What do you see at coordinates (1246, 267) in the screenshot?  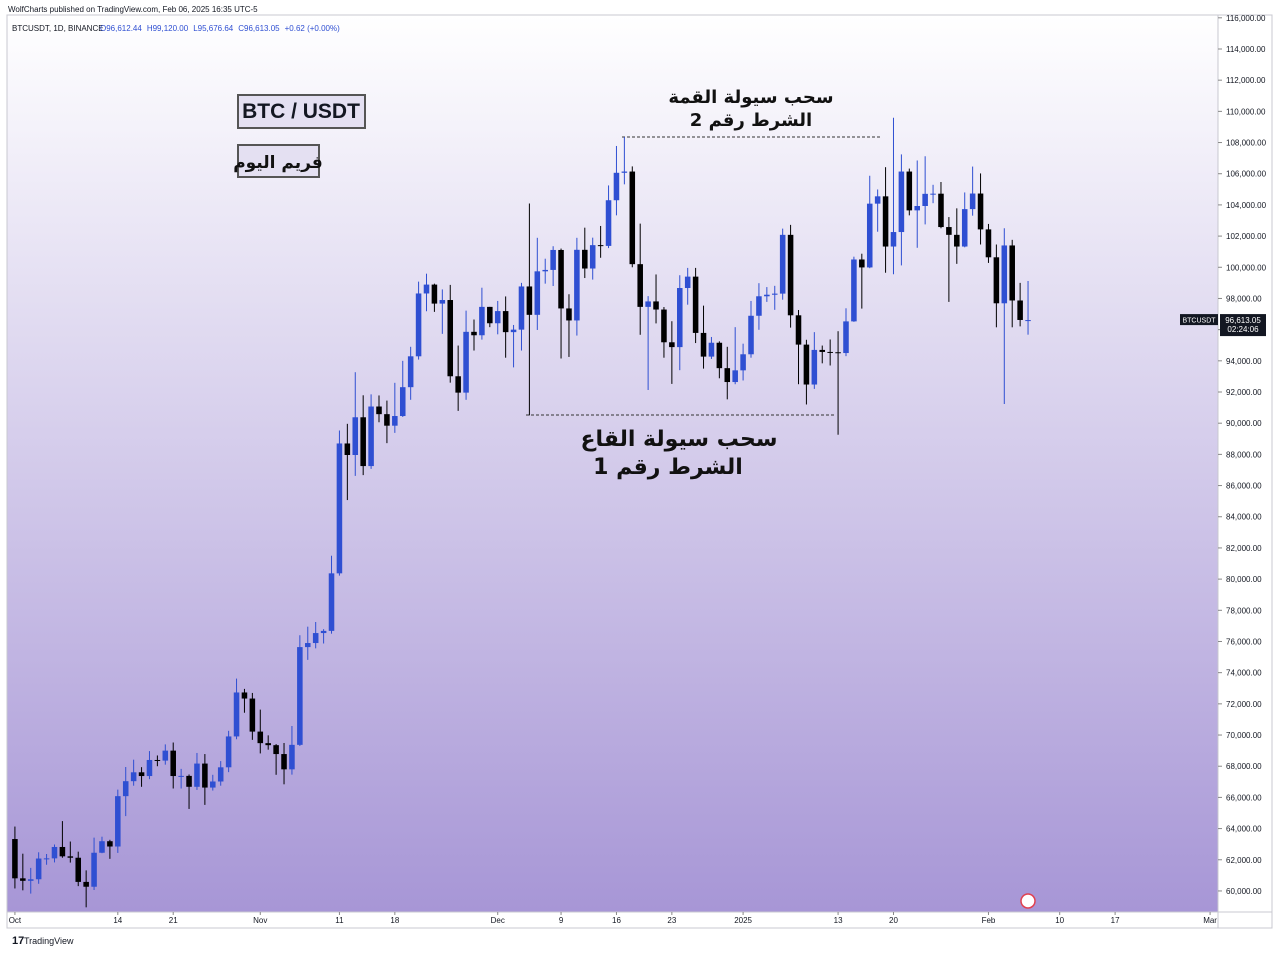 I see `y-tick-label: 100,000.00` at bounding box center [1246, 267].